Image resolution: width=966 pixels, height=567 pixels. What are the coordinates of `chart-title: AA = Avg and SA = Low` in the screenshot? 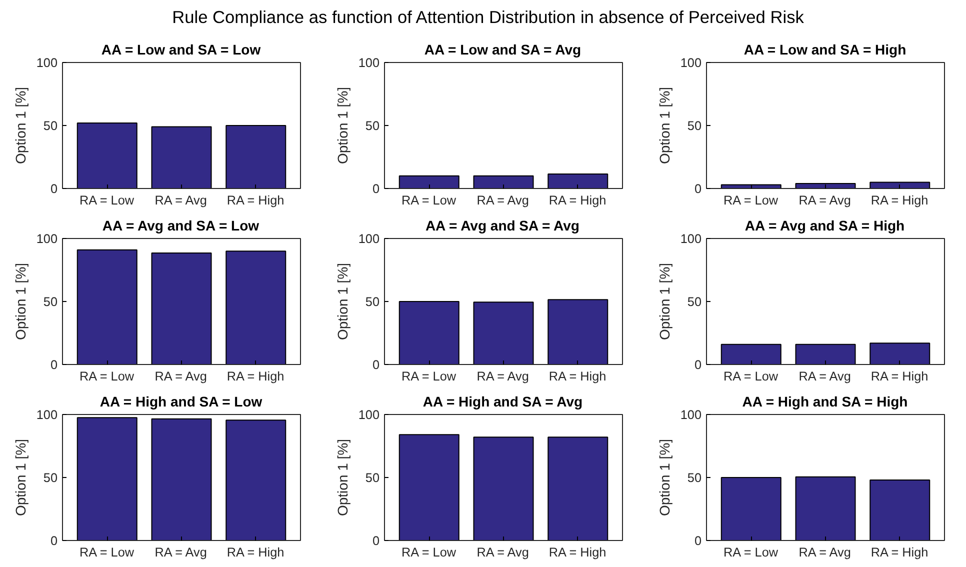 It's located at (181, 226).